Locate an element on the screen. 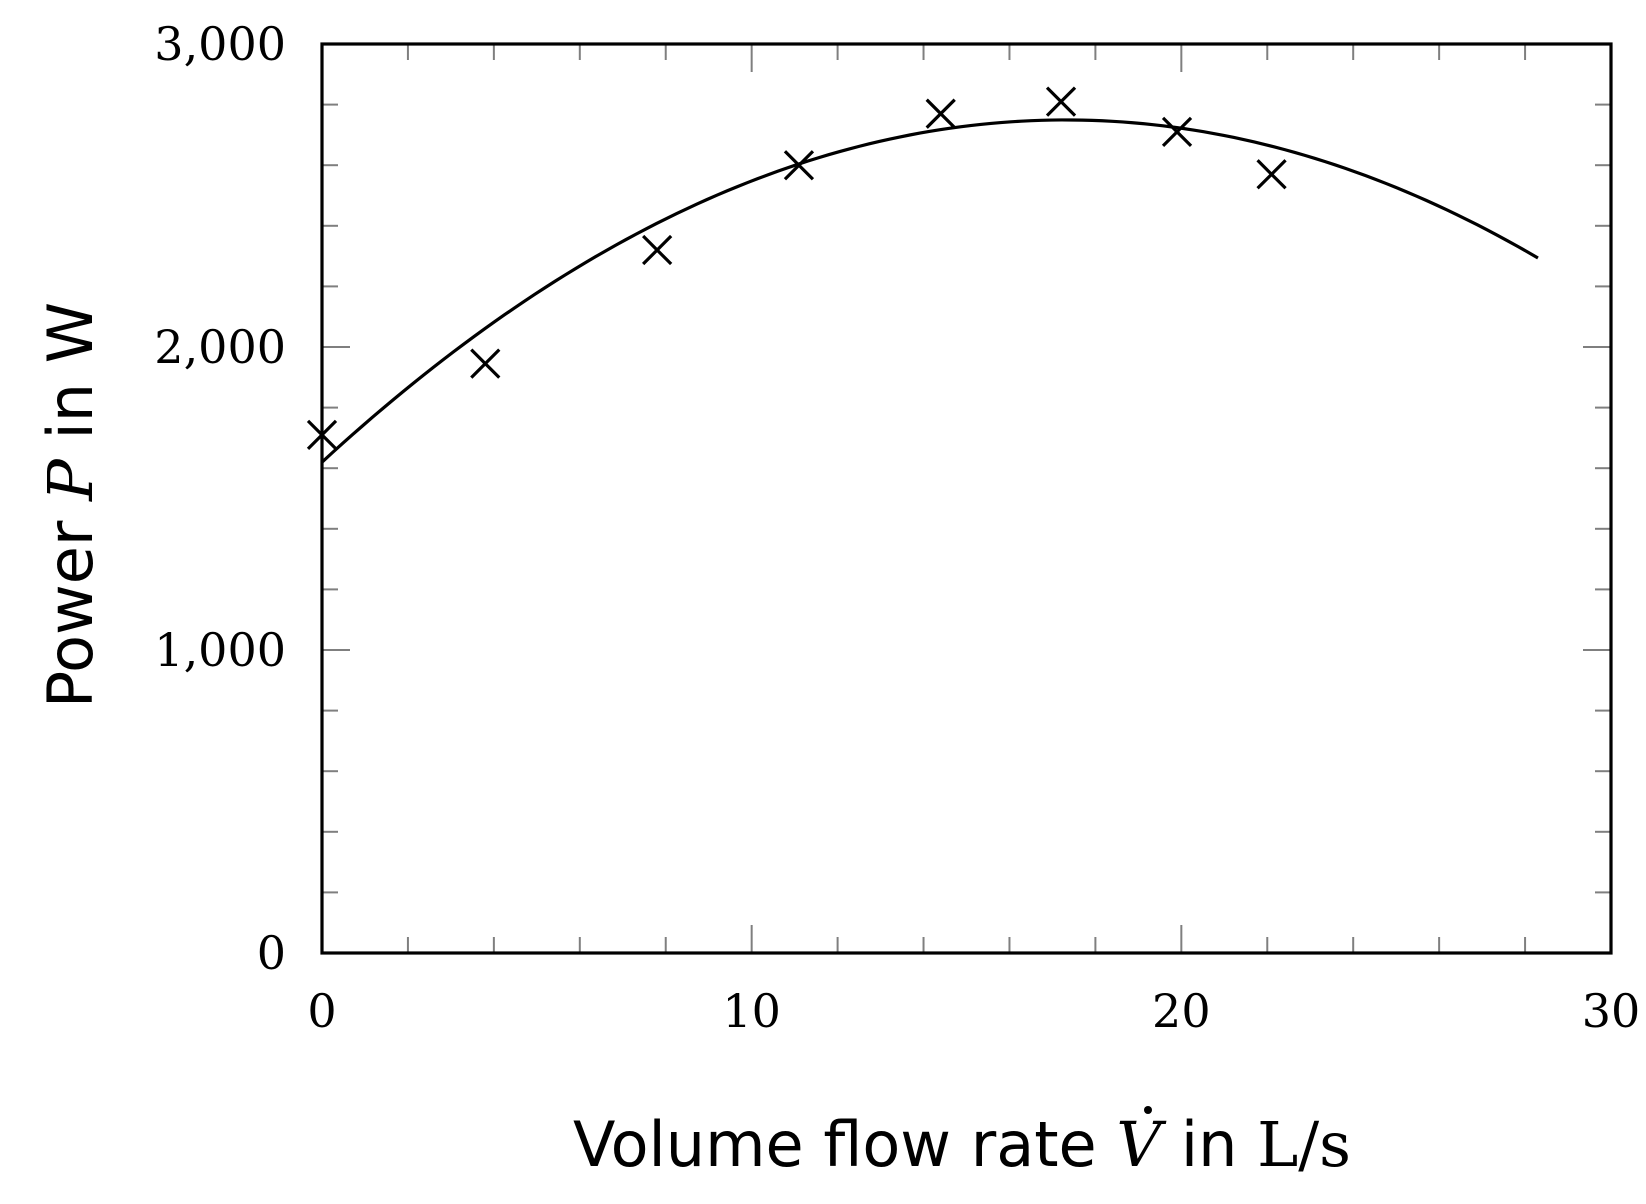 Image resolution: width=1646 pixels, height=1204 pixels. x-tick-label: 10 is located at coordinates (751, 1011).